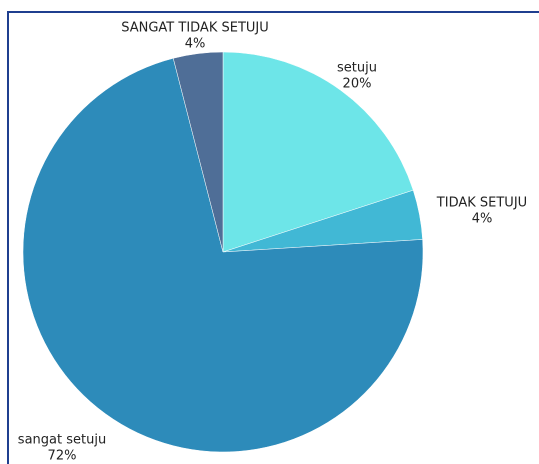  Describe the element at coordinates (195, 28) in the screenshot. I see `slice-label: SANGAT TIDAK SETUJU` at that location.